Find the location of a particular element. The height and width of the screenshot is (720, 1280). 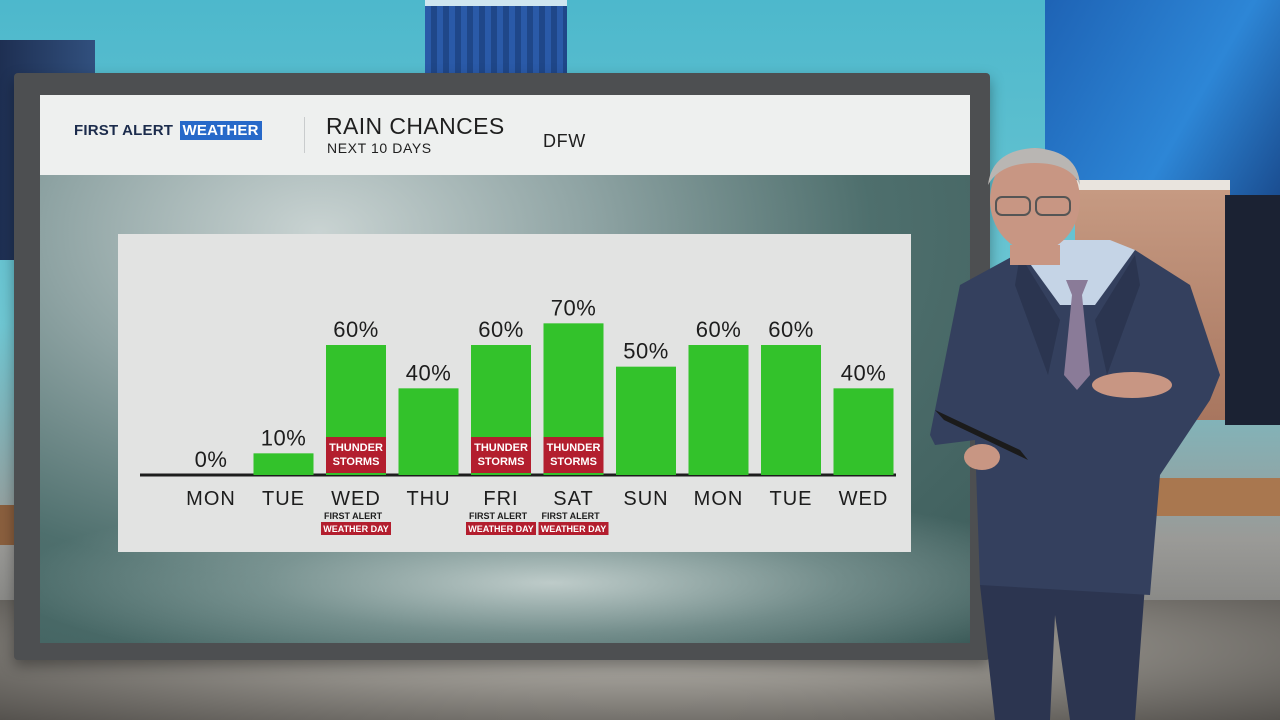

studio-desk-right is located at coordinates (1210, 497).